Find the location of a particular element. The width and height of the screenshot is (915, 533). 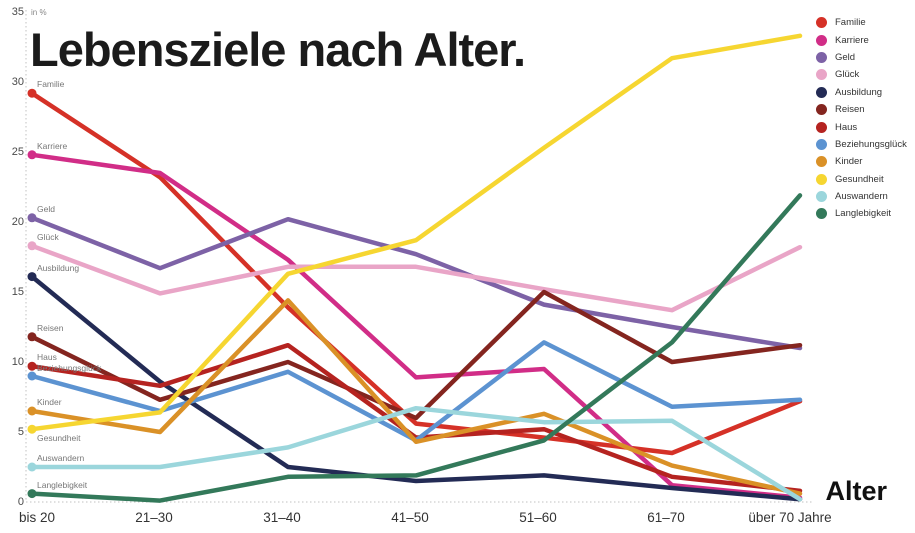

legend-label-familie: Familie is located at coordinates (850, 23).